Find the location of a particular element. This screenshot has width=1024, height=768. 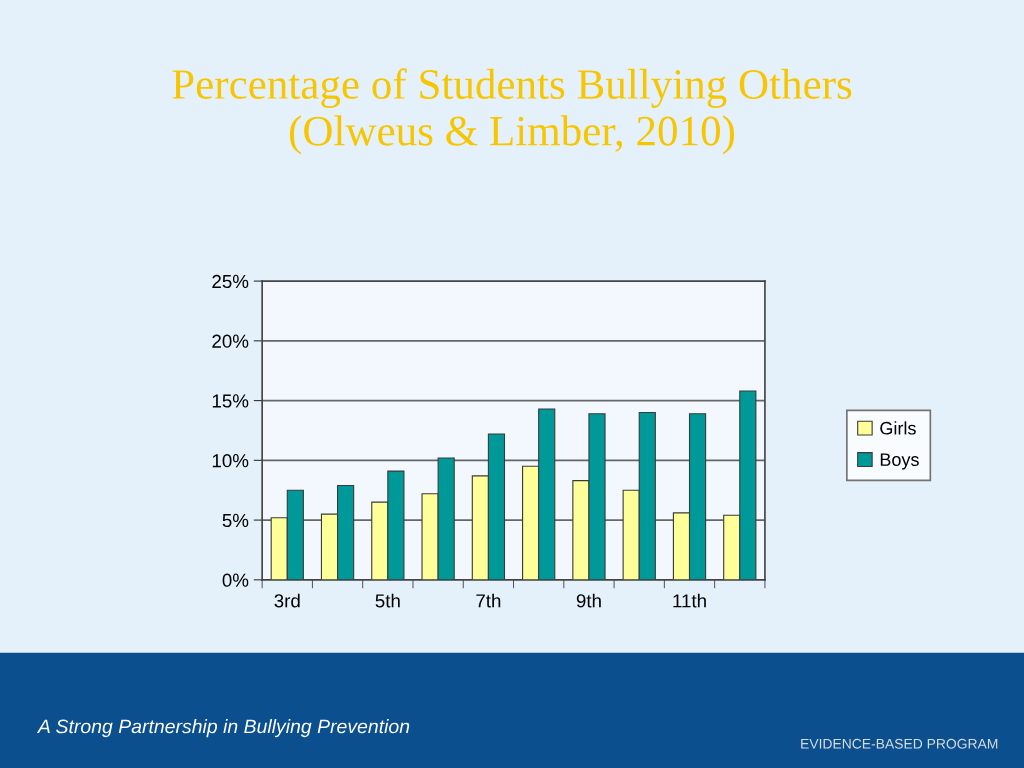

x-tick-label: 3rd is located at coordinates (287, 600).